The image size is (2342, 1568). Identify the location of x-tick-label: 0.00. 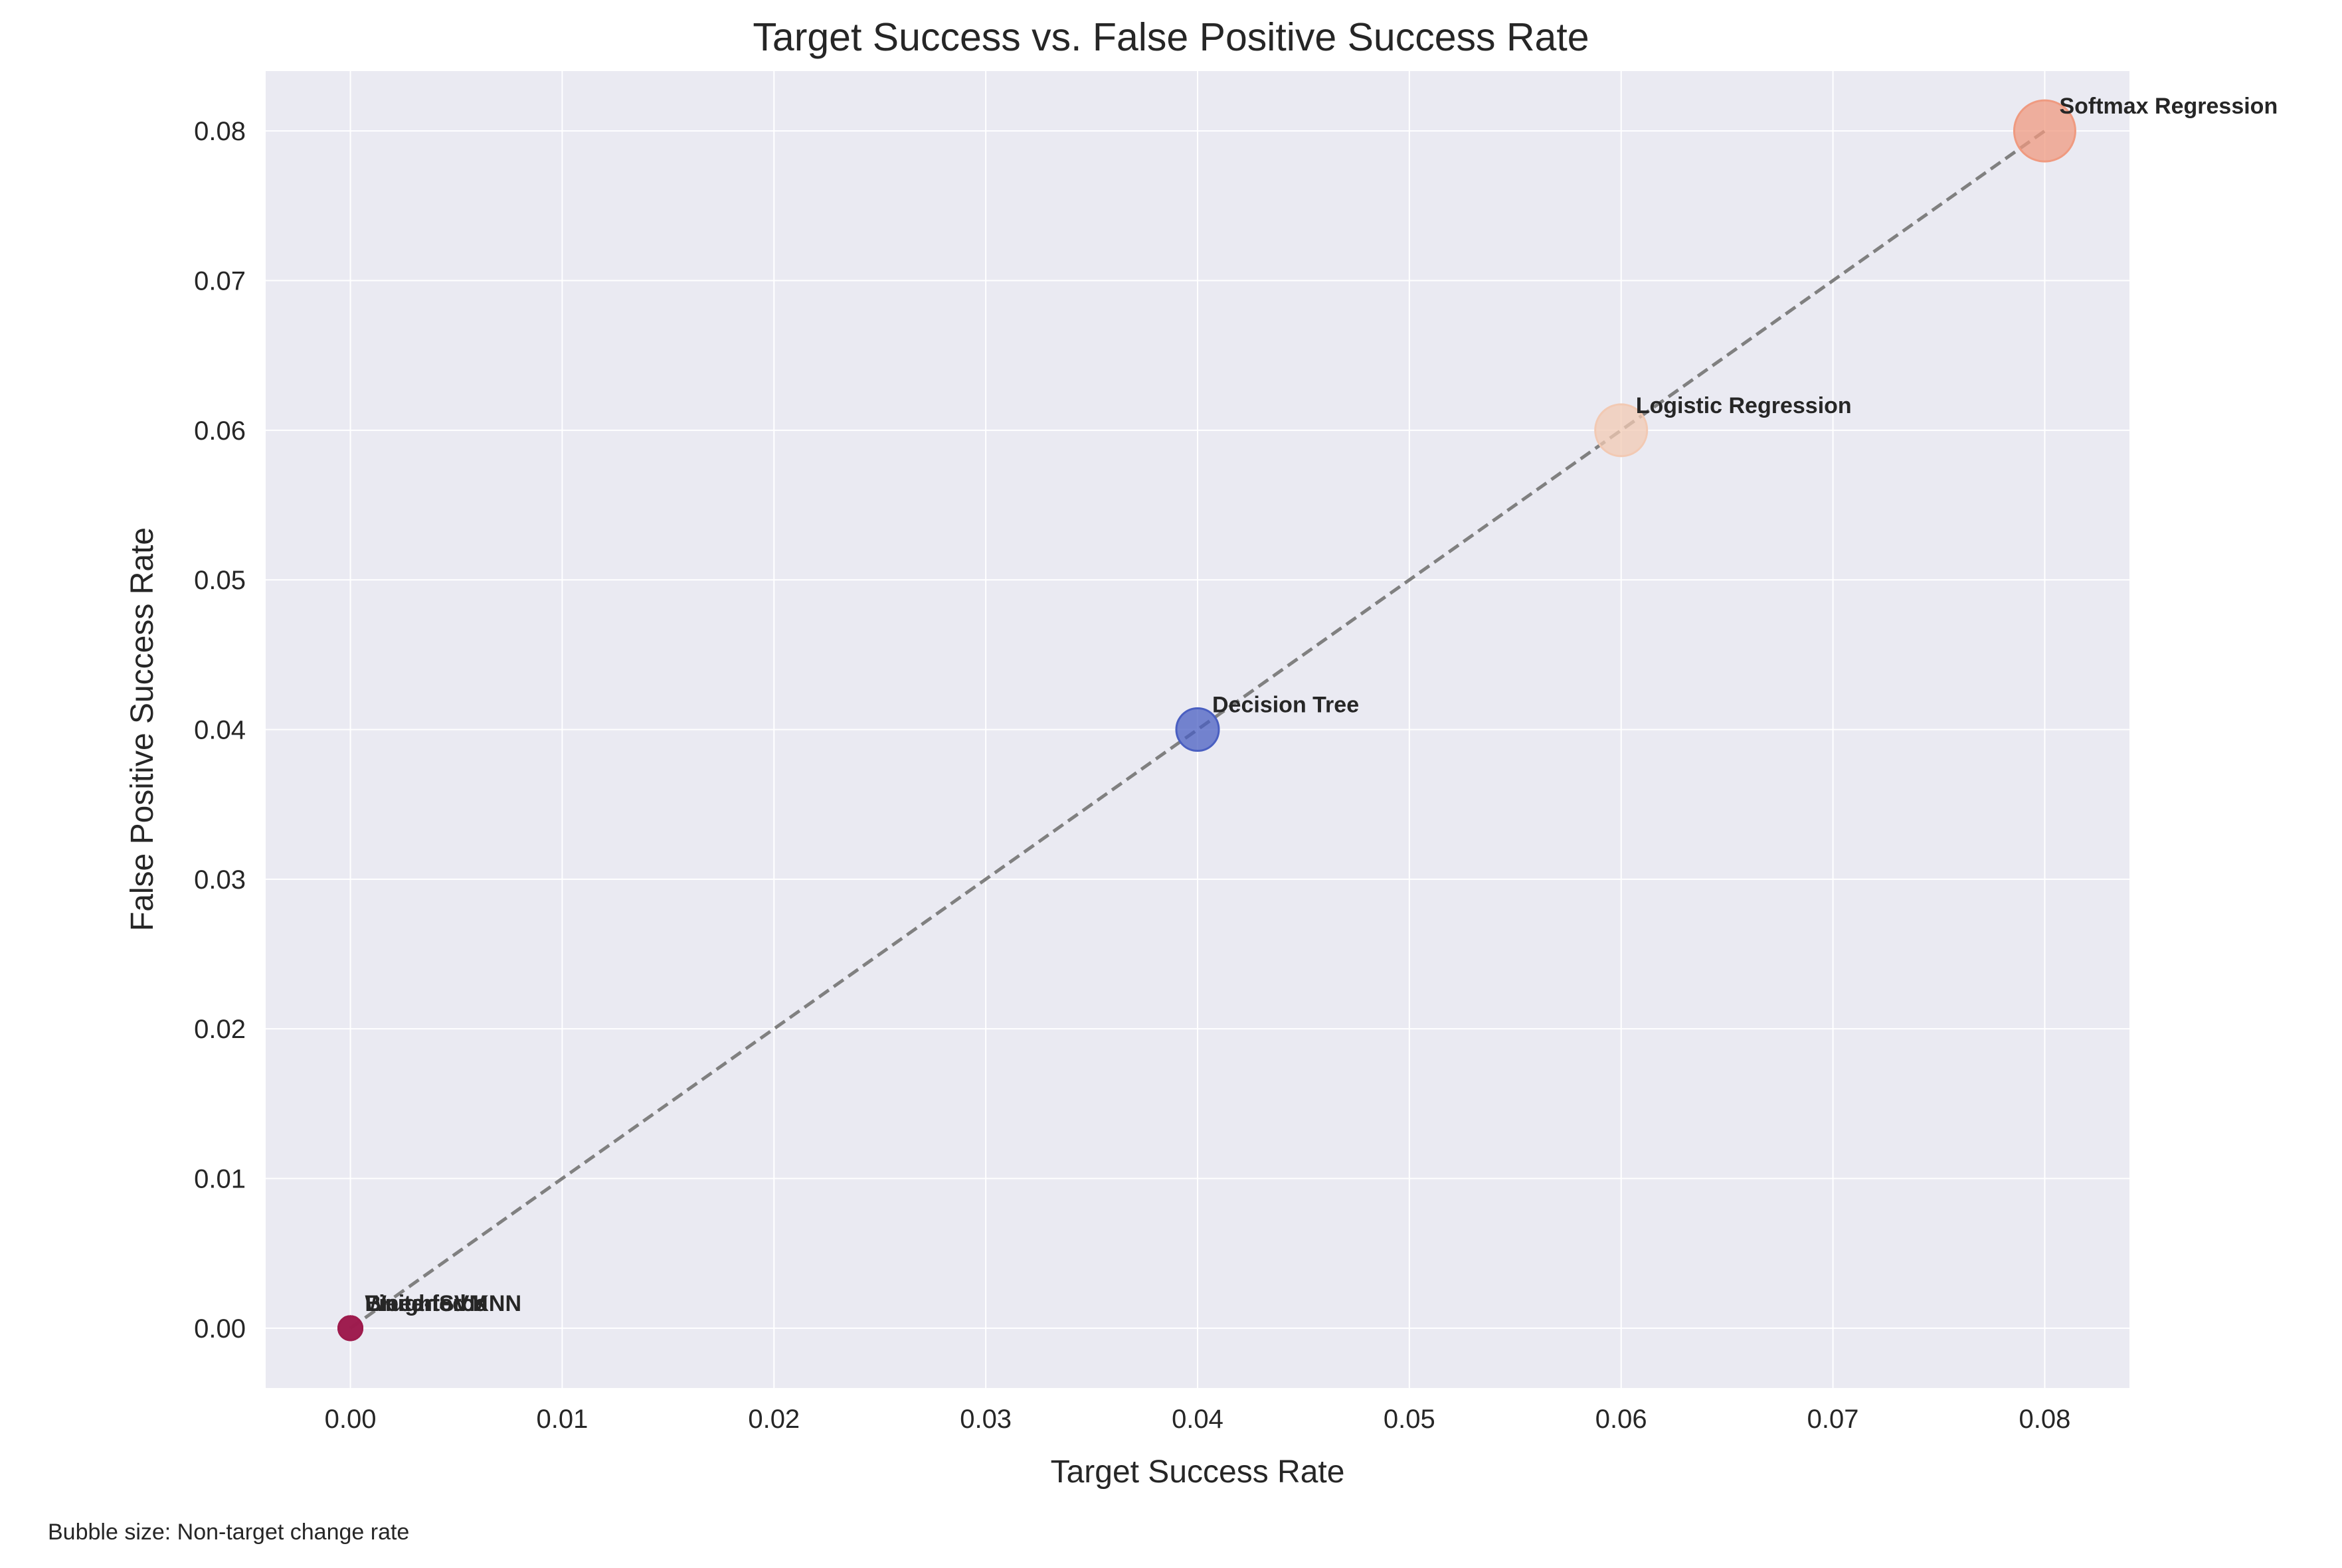
(351, 1419).